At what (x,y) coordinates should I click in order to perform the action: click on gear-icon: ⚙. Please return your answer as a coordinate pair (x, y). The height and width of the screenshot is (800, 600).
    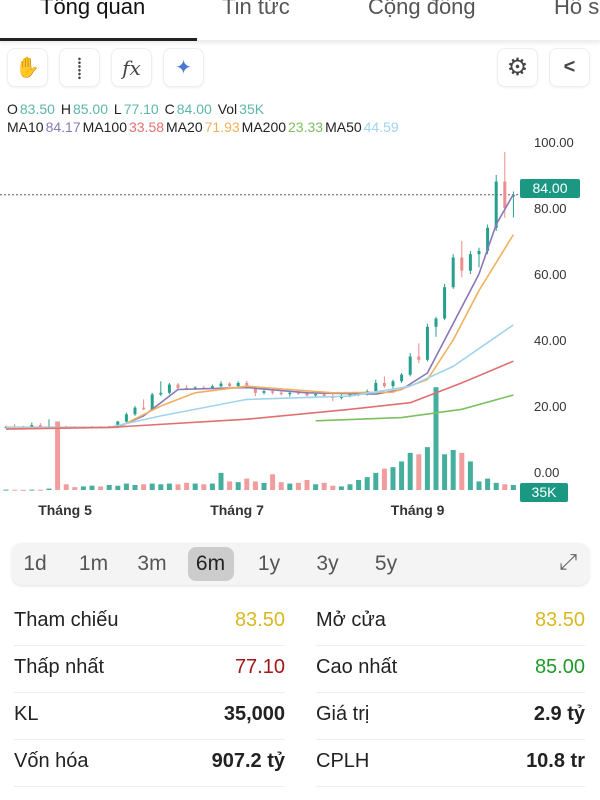
    Looking at the image, I should click on (517, 67).